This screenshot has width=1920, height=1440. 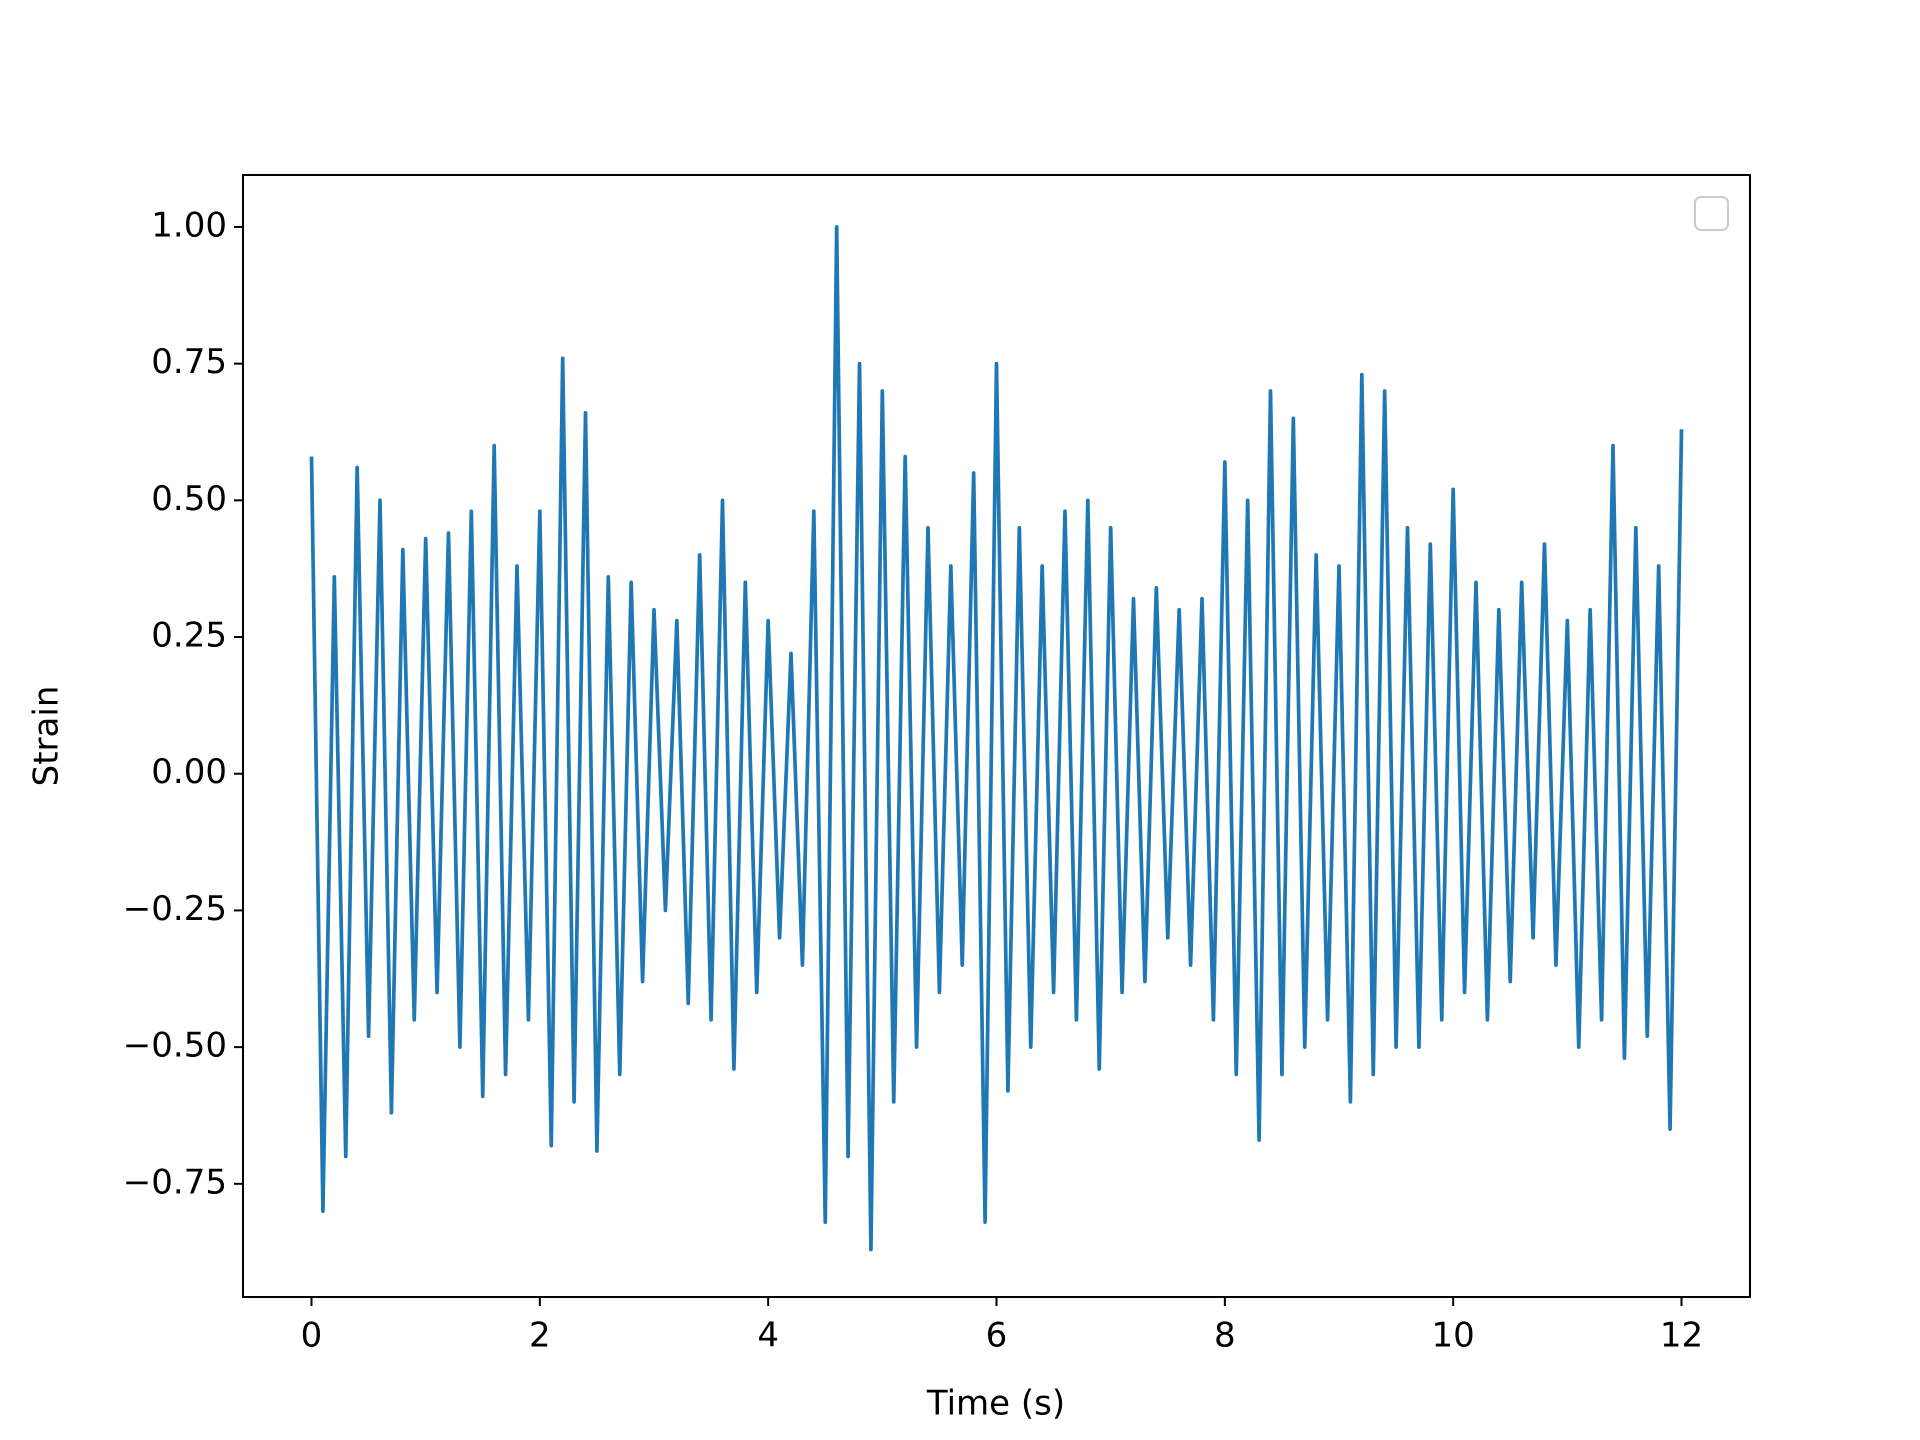 I want to click on x-tick-label: 10, so click(x=1453, y=1336).